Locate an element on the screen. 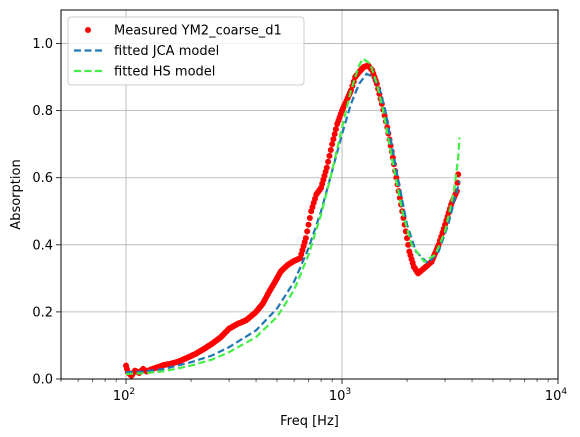  x-axis-label: Freq [Hz] is located at coordinates (309, 421).